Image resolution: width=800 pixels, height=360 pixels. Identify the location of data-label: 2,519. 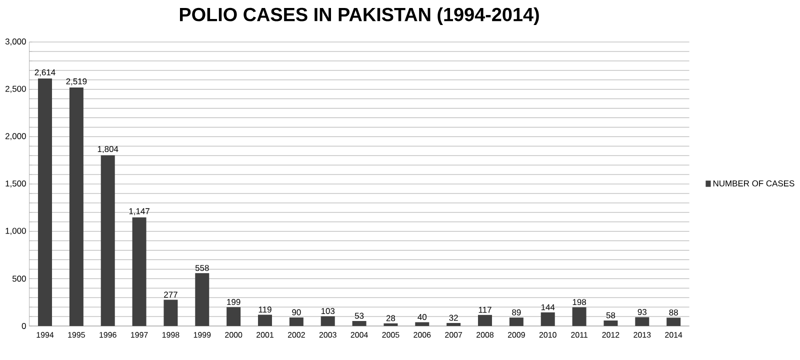
(76, 82).